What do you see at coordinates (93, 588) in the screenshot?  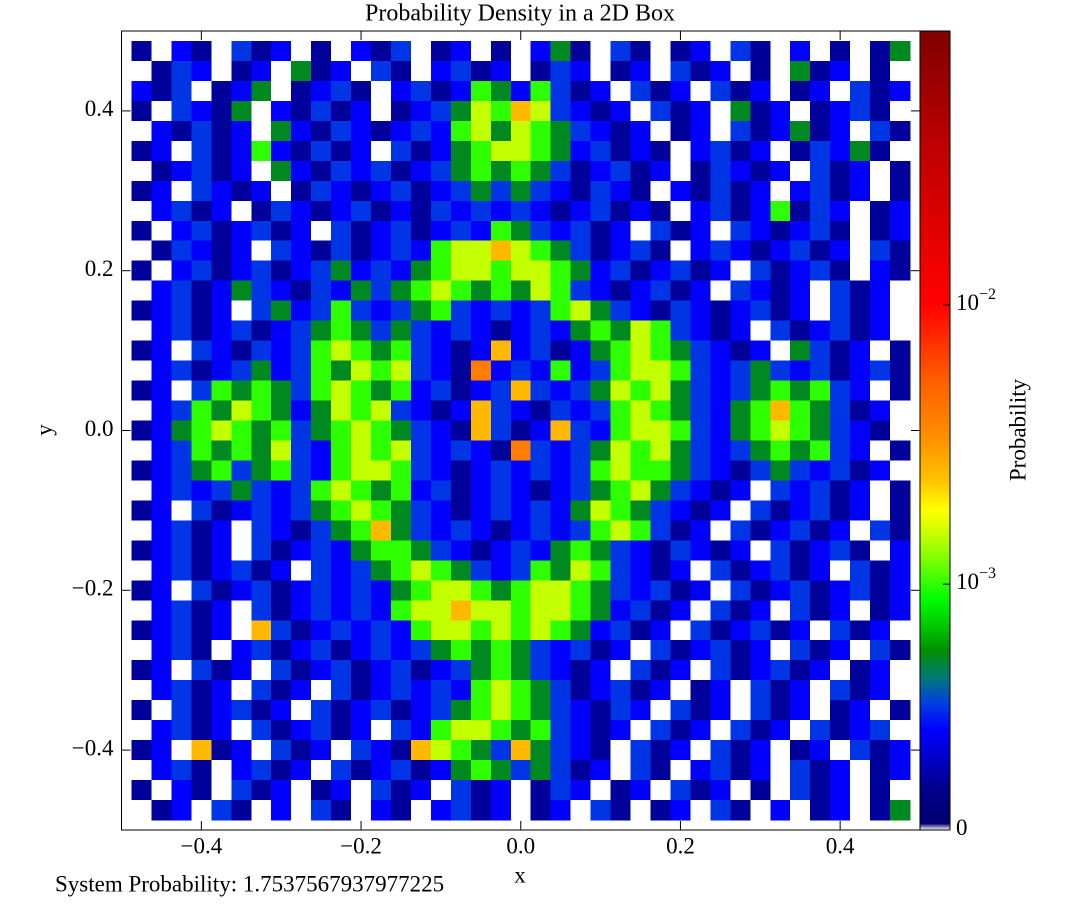 I see `y-tick-label: −0.2` at bounding box center [93, 588].